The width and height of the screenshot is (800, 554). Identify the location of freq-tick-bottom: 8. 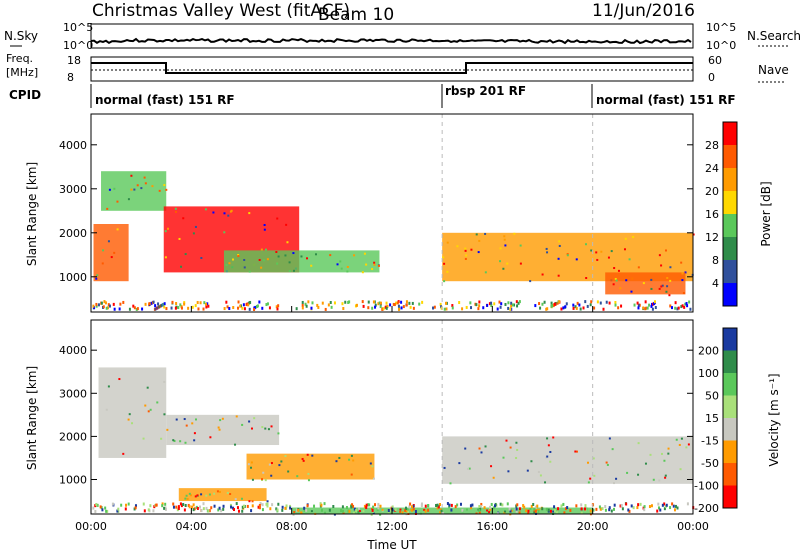
(70, 77).